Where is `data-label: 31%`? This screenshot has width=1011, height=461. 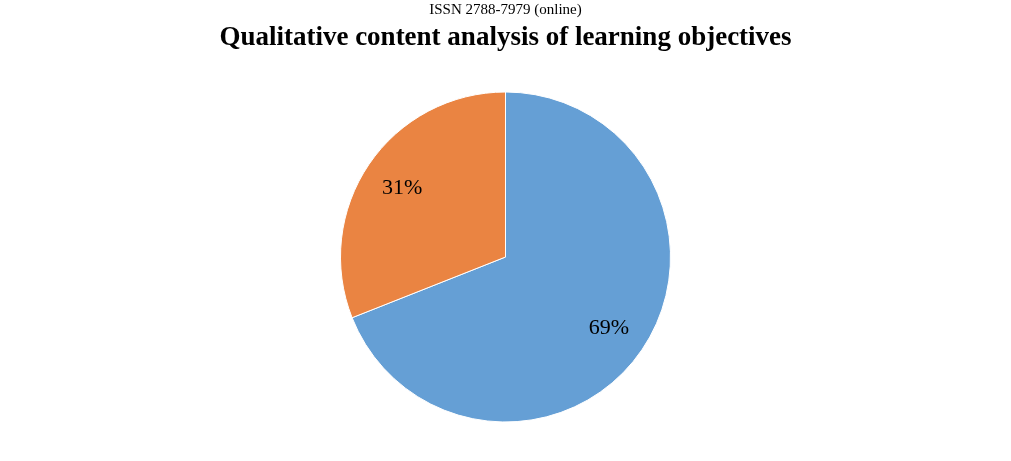
data-label: 31% is located at coordinates (402, 186).